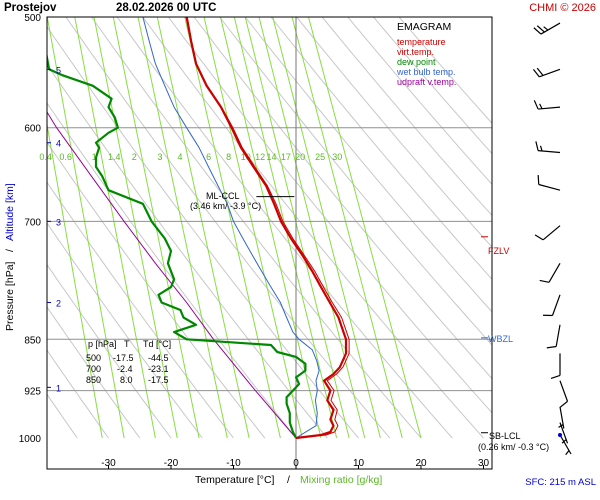  What do you see at coordinates (426, 72) in the screenshot?
I see `legend-wet-bulb: wet bulb temp.` at bounding box center [426, 72].